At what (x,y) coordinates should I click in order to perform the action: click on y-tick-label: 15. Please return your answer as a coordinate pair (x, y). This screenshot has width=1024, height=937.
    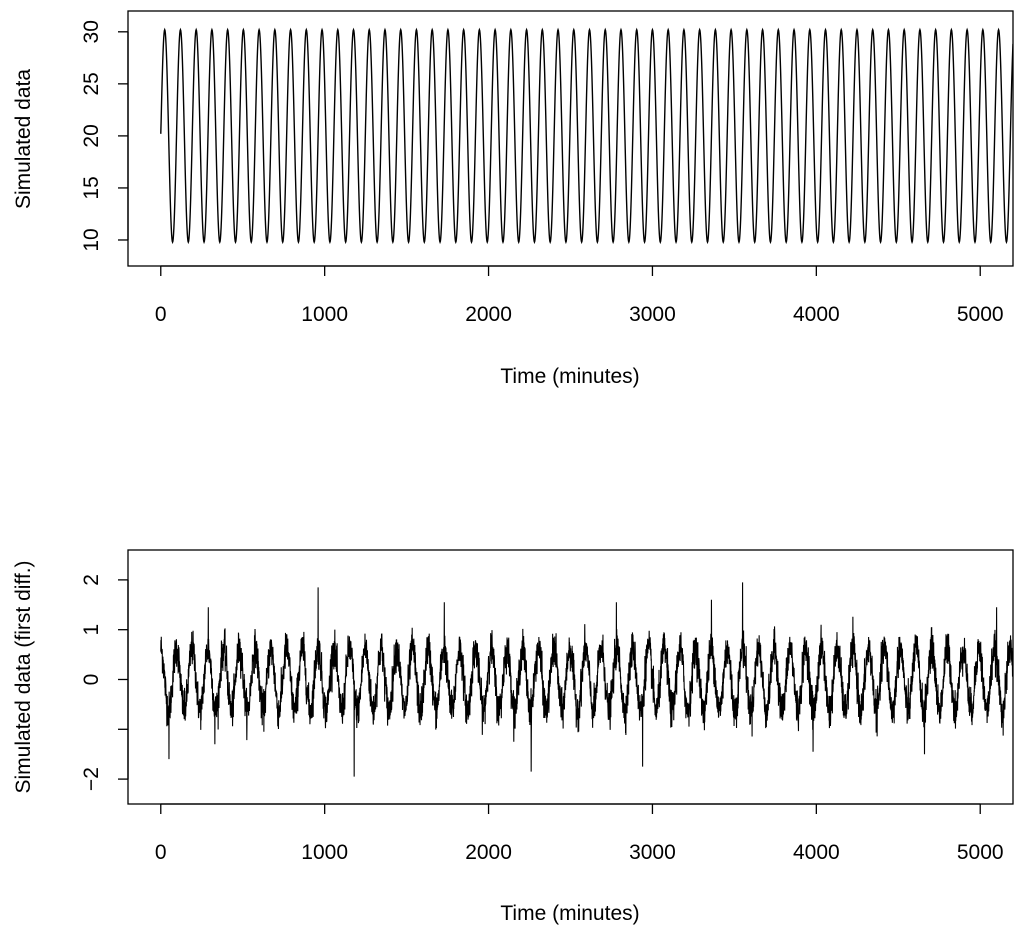
    Looking at the image, I should click on (91, 187).